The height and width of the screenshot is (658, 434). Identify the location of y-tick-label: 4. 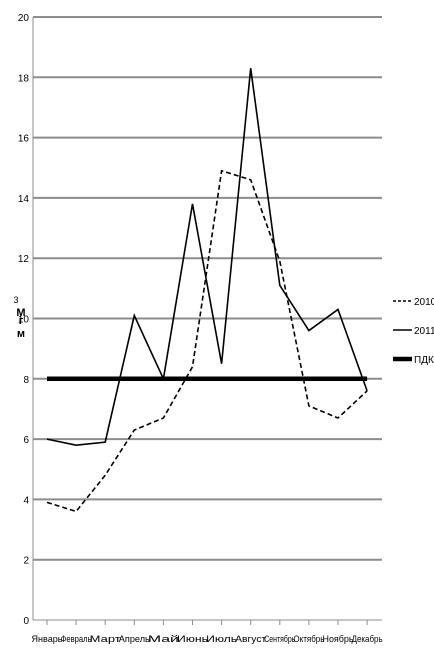
(26, 500).